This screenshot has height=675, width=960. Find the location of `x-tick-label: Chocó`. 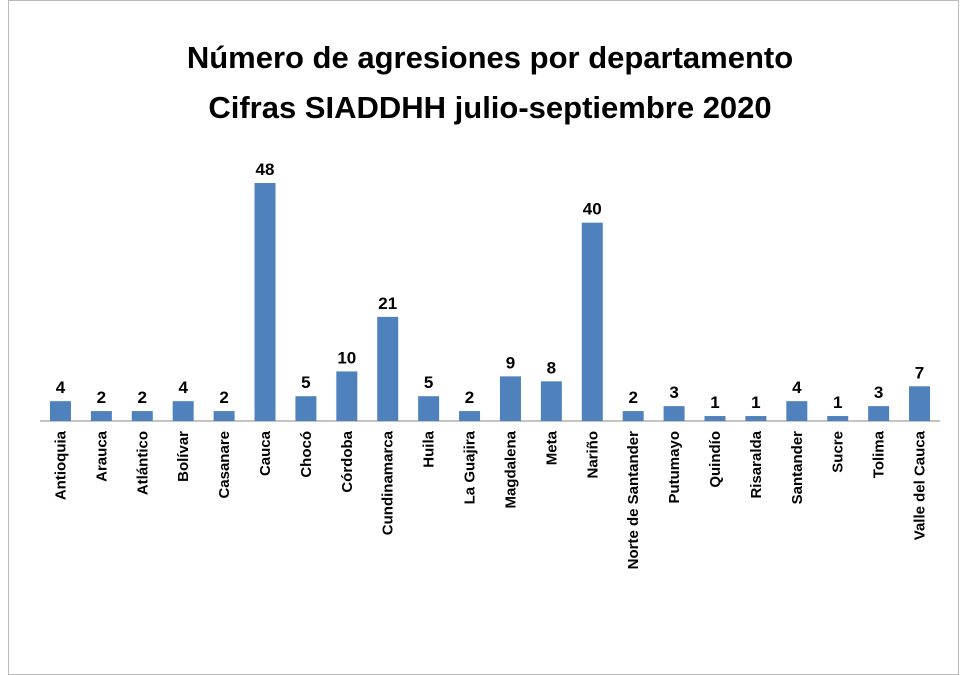

x-tick-label: Chocó is located at coordinates (306, 454).